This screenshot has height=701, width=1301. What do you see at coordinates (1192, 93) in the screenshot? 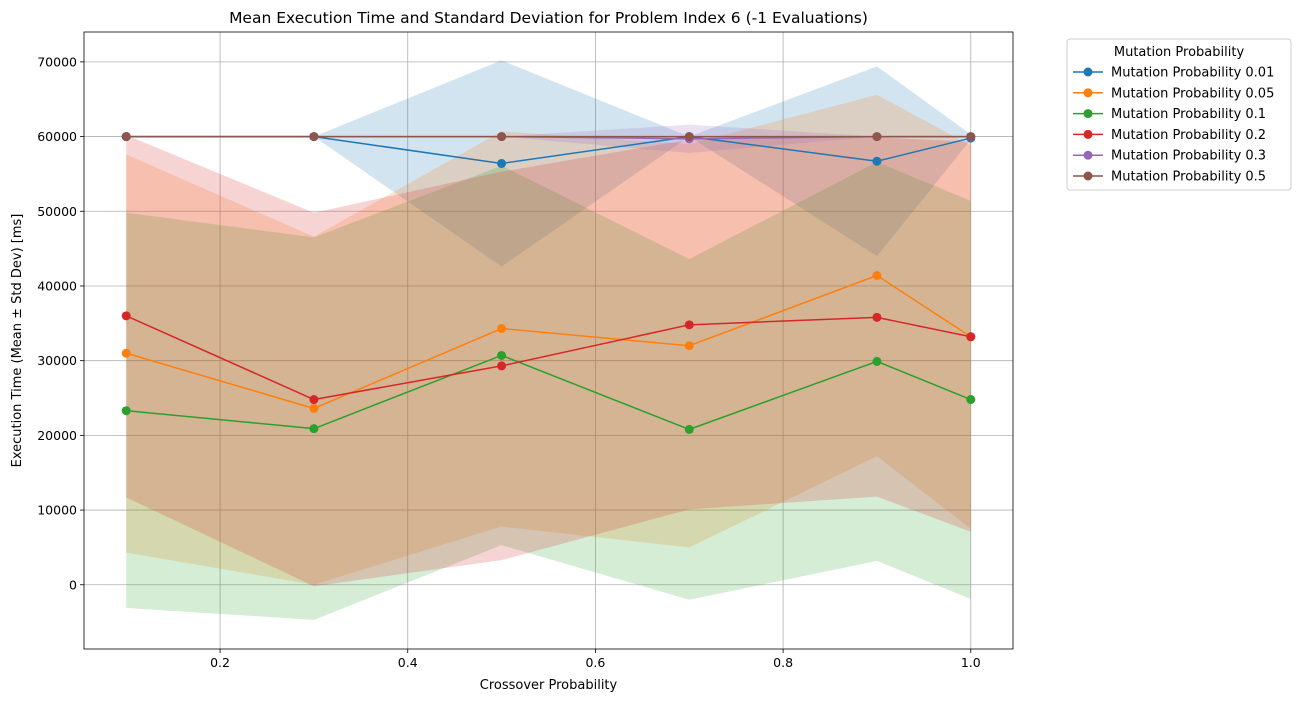
I see `legend-label: Mutation Probability 0.05` at bounding box center [1192, 93].